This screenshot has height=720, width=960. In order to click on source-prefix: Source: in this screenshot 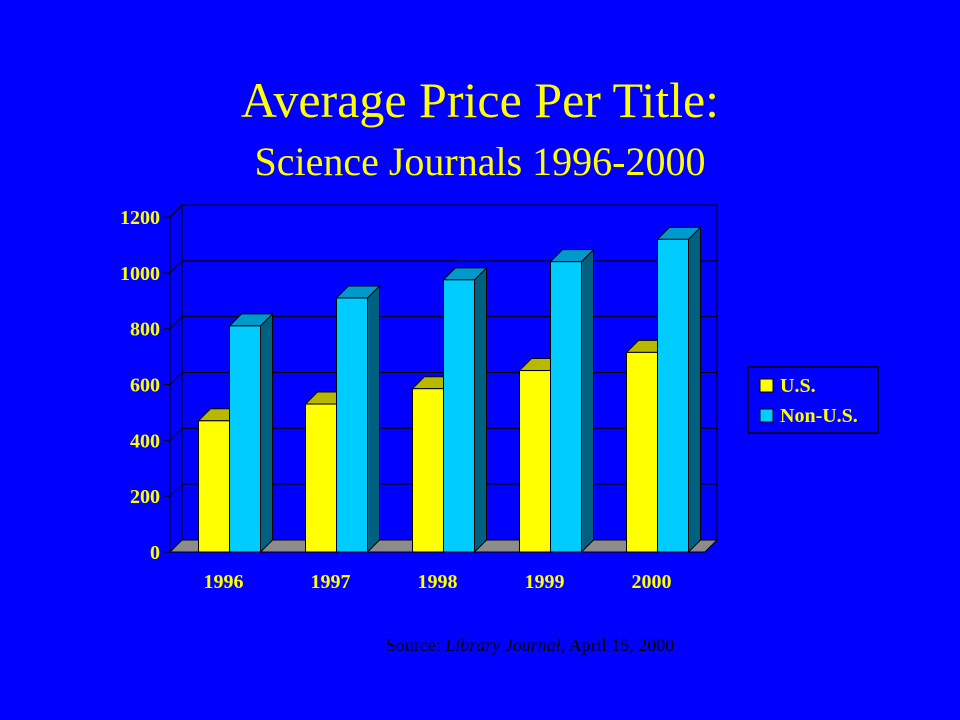, I will do `click(415, 645)`.